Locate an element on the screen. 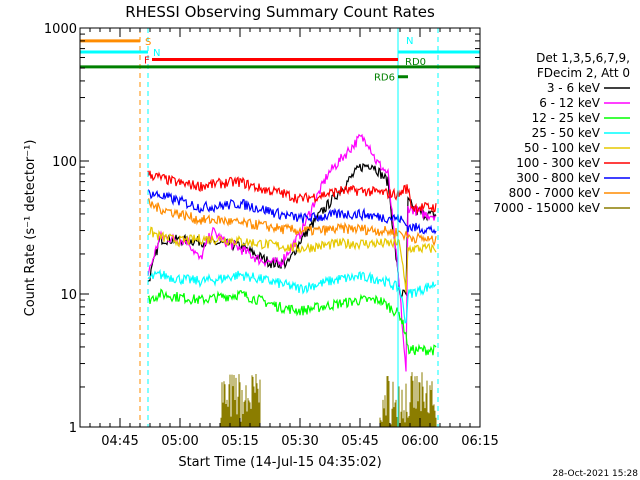  x-axis-label: Start Time (14-Jul-15 04:35:02) is located at coordinates (279, 462).